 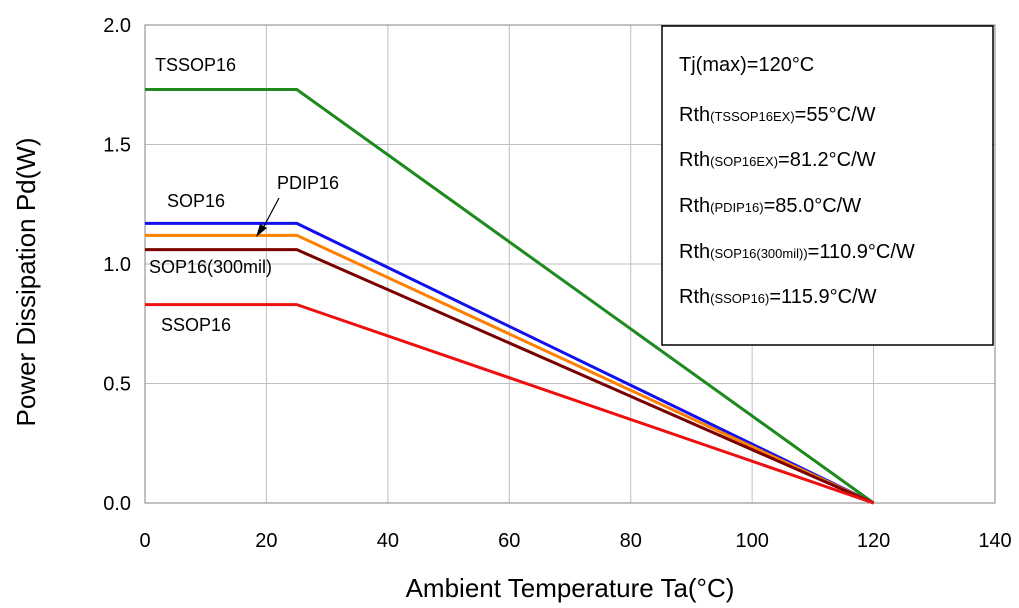 What do you see at coordinates (196, 325) in the screenshot?
I see `label-ssop16: SSOP16` at bounding box center [196, 325].